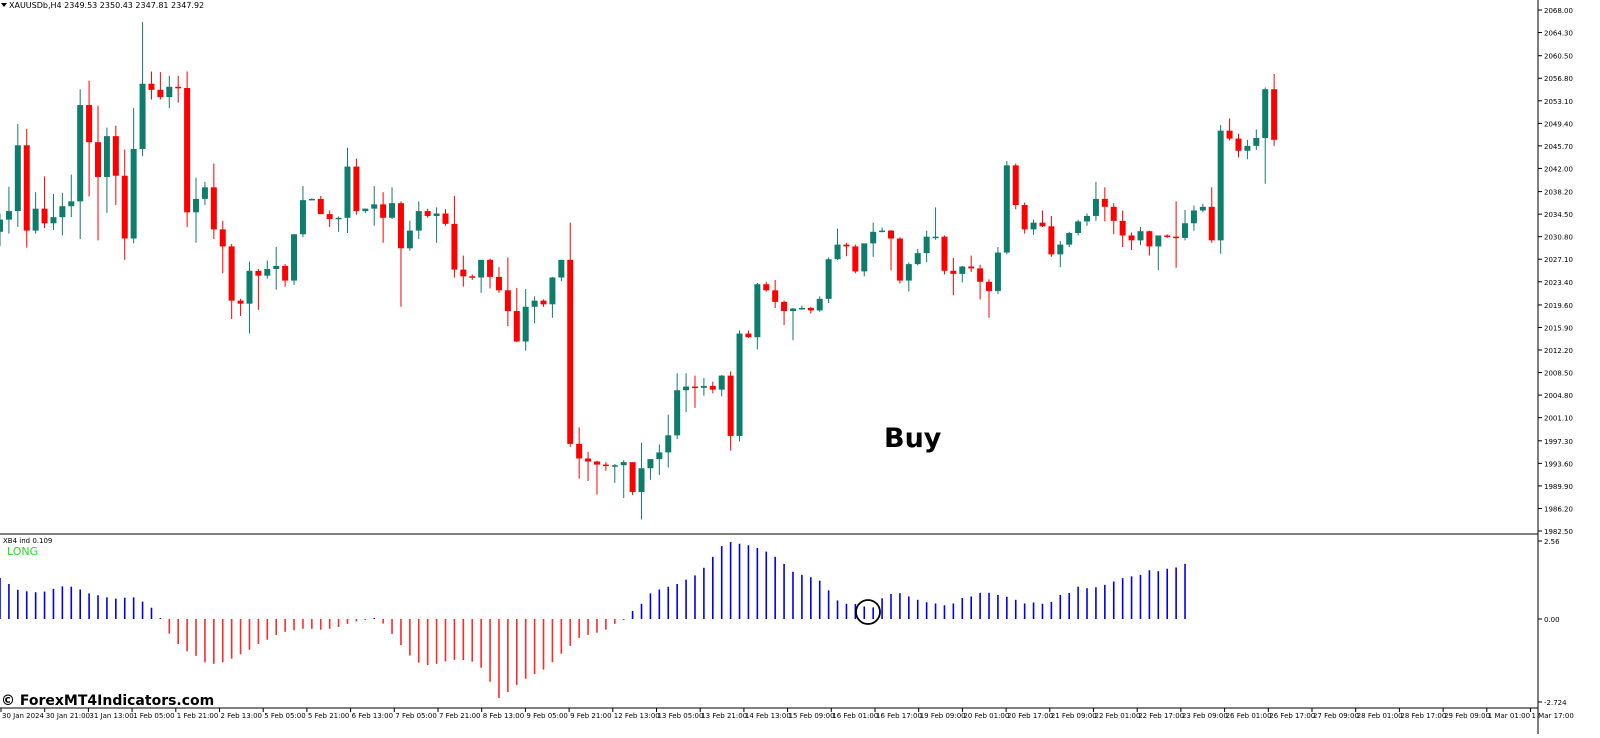 The width and height of the screenshot is (1600, 738). What do you see at coordinates (415, 716) in the screenshot?
I see `time-tick-label: 7 Feb 05:00` at bounding box center [415, 716].